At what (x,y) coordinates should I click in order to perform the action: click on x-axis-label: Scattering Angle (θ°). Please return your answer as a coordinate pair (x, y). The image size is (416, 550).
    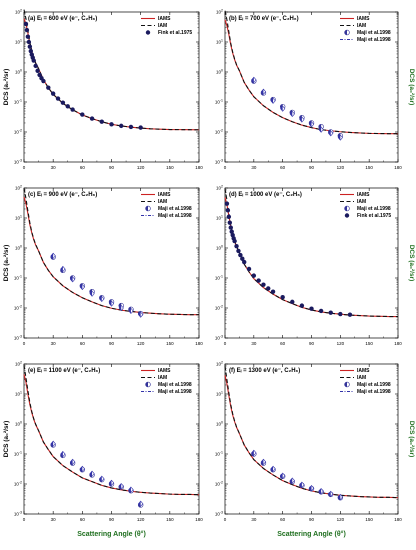
    Looking at the image, I should click on (111, 534).